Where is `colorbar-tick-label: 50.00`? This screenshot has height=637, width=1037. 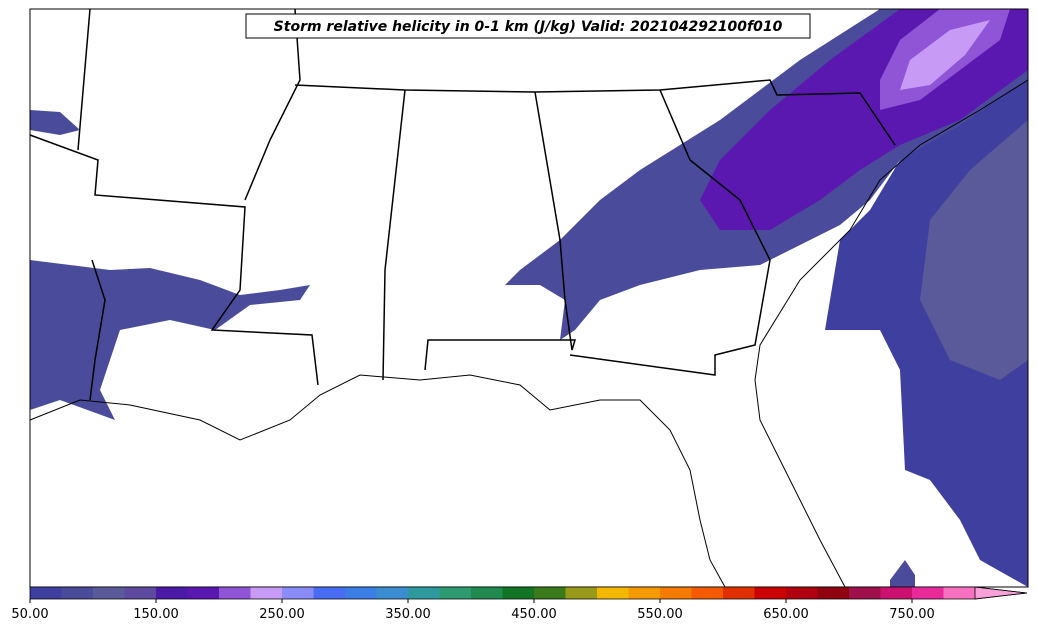
colorbar-tick-label: 50.00 is located at coordinates (29, 614).